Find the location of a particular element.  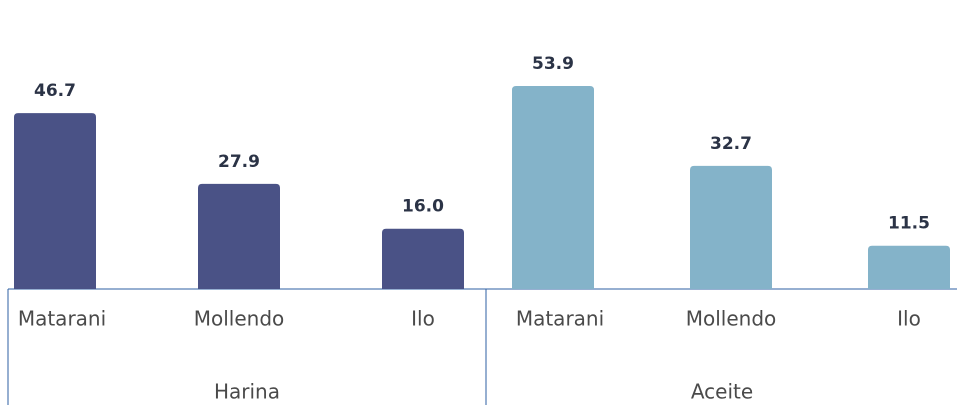

group-label: Harina is located at coordinates (247, 392).